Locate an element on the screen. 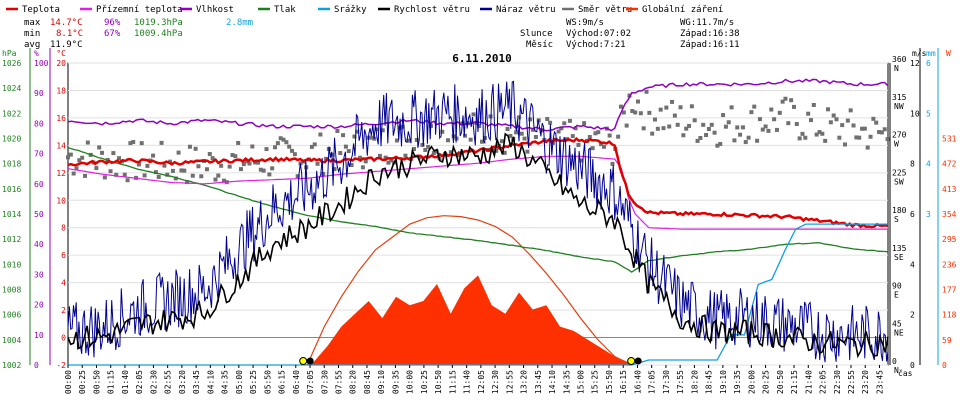 The width and height of the screenshot is (966, 400). x-tick-label: 09:35 is located at coordinates (395, 382).